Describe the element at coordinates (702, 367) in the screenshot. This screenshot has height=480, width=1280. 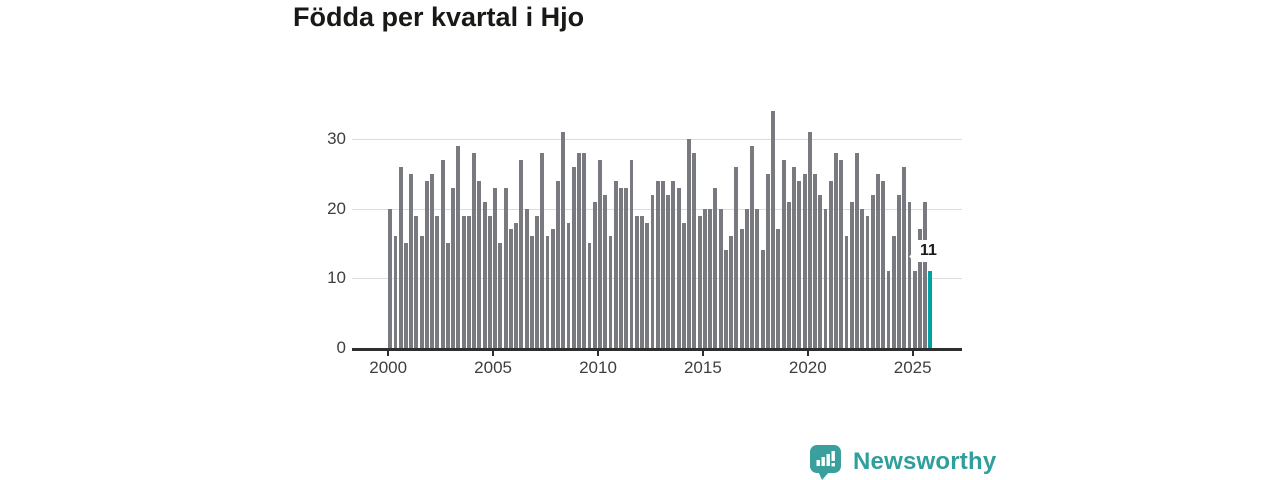
I see `x-axis-tick-label: 2015` at that location.